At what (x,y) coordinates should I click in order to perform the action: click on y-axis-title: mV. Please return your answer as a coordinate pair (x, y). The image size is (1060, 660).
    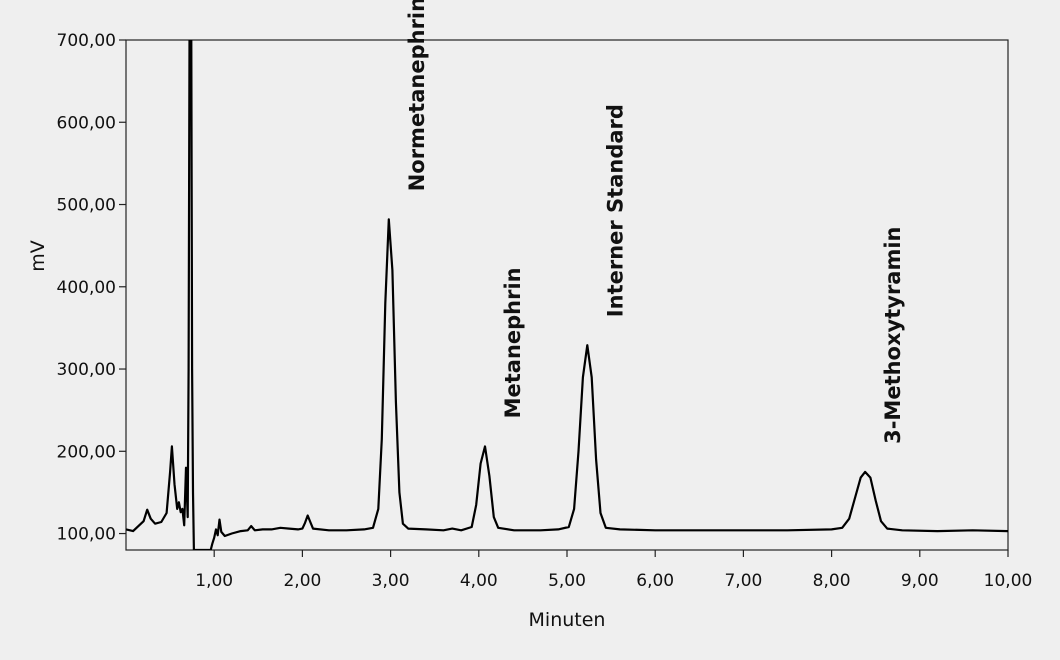
    Looking at the image, I should click on (38, 256).